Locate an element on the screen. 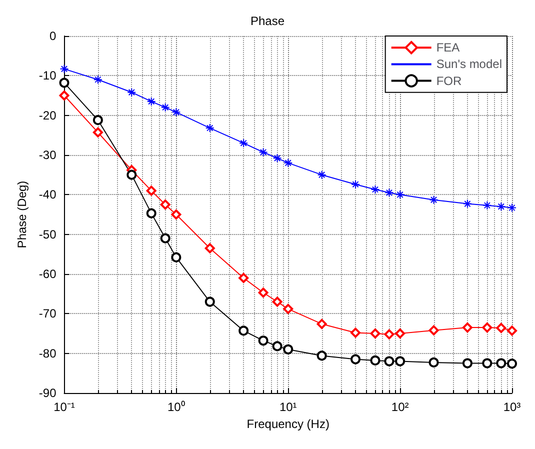 The image size is (535, 449). legend-label: Sun's model is located at coordinates (469, 64).